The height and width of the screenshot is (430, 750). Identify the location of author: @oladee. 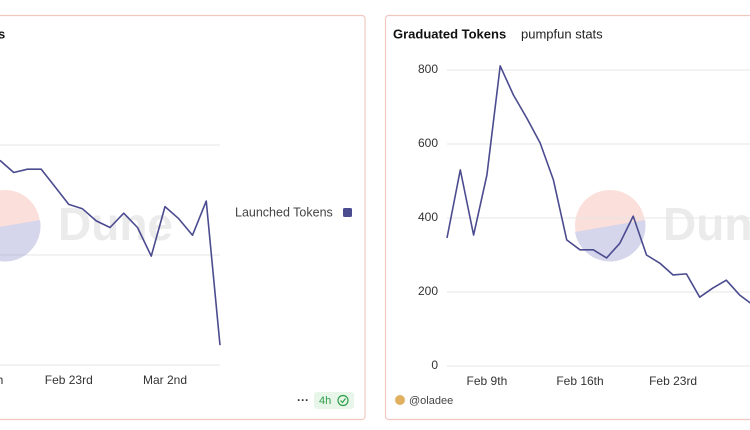
(431, 401).